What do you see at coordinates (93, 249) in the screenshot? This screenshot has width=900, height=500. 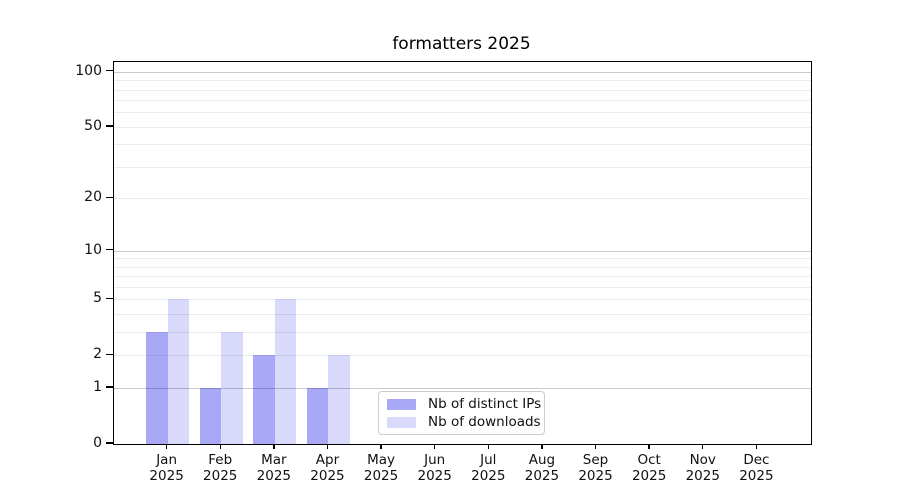 I see `y-tick-label: 10` at bounding box center [93, 249].